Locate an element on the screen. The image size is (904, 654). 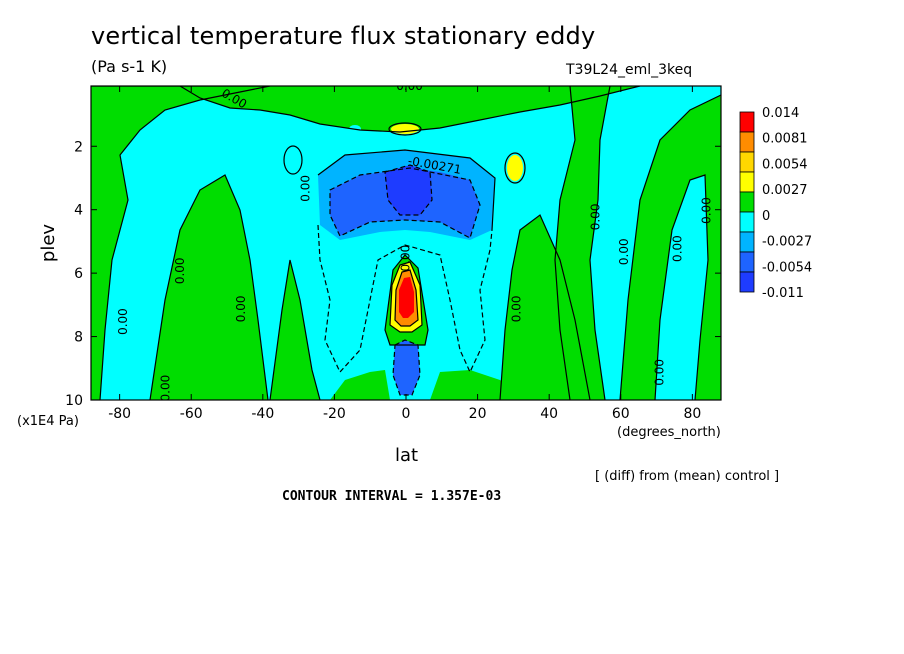
positive-region-equator-bottom is located at coordinates (360, 385).